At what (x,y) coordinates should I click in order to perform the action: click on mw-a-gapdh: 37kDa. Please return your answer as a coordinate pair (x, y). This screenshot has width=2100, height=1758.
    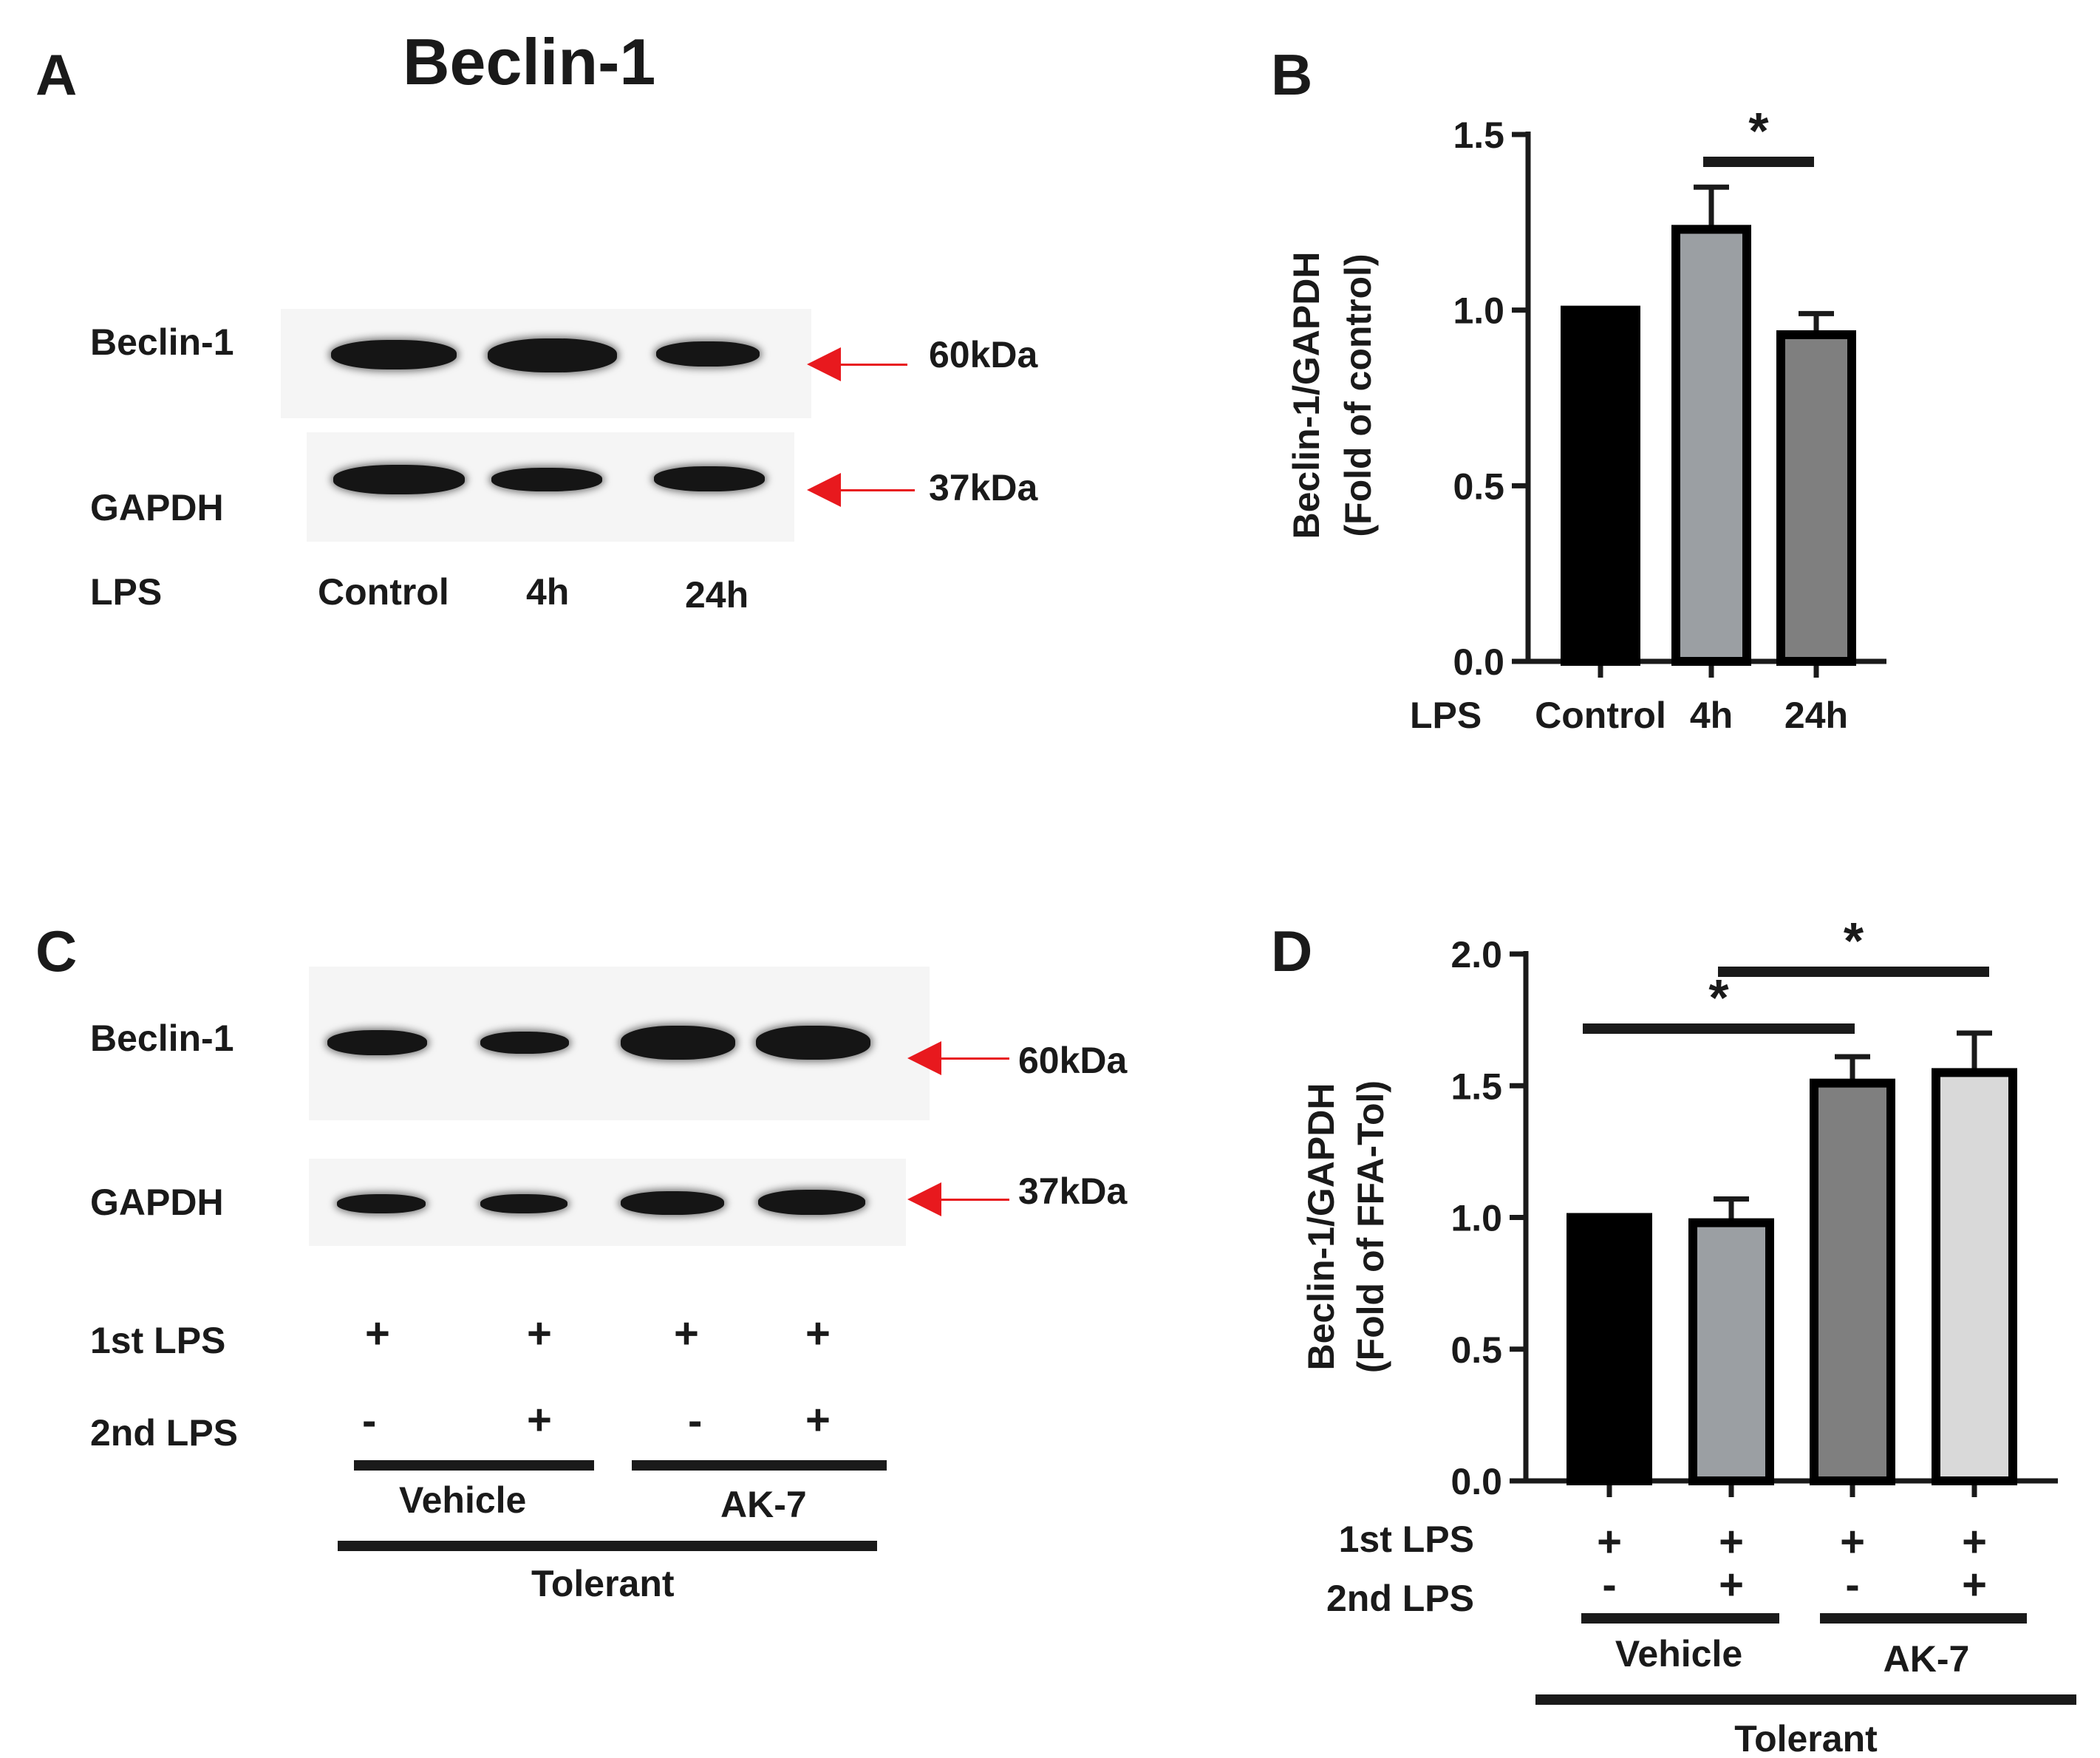
    Looking at the image, I should click on (983, 487).